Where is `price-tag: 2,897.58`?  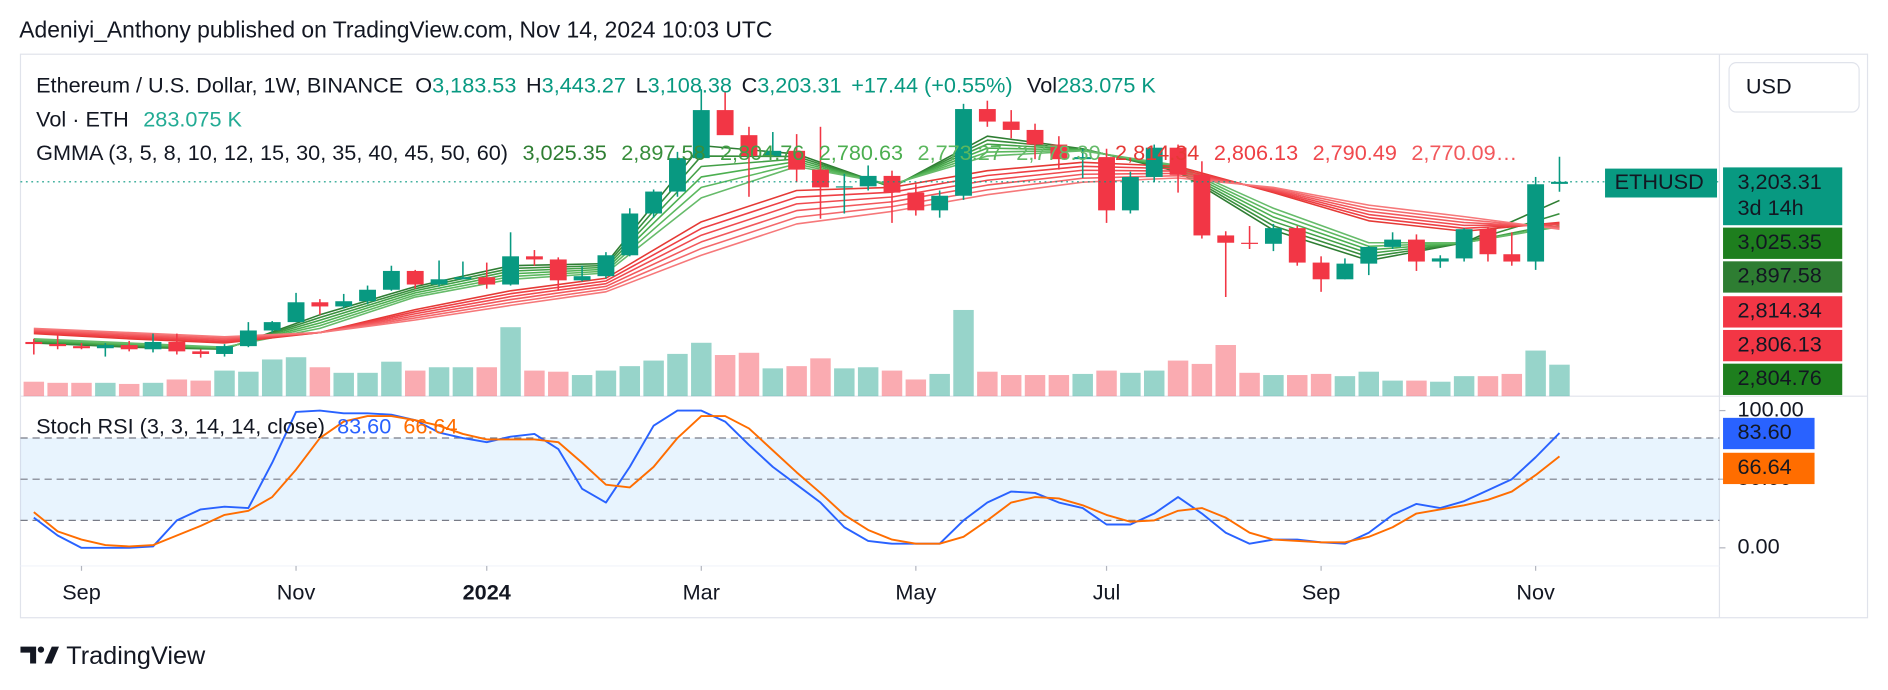
price-tag: 2,897.58 is located at coordinates (1779, 275).